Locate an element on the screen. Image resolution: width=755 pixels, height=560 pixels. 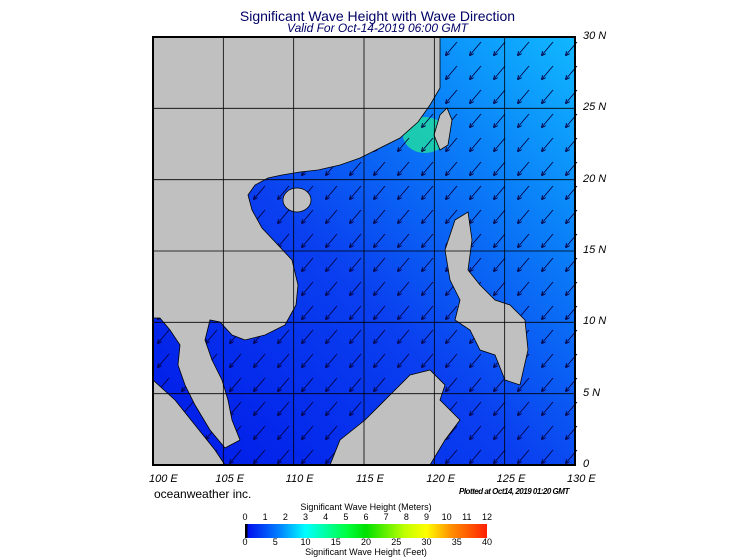
lon-label: 100 E is located at coordinates (163, 479).